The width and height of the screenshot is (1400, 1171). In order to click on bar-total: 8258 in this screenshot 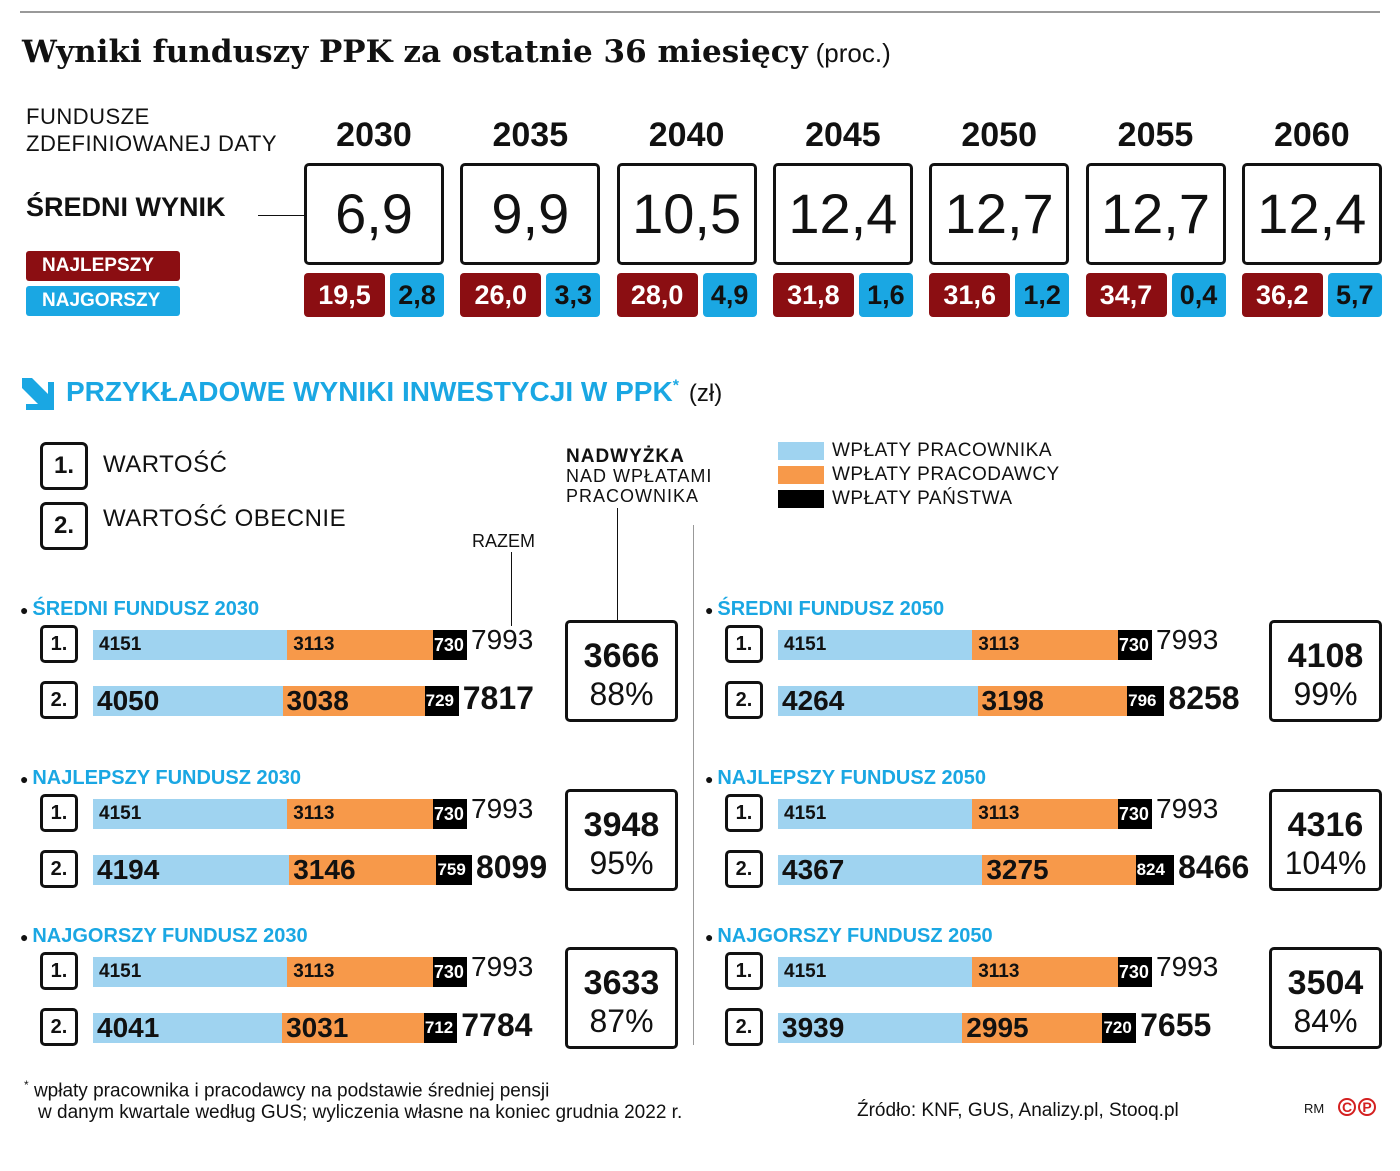, I will do `click(1204, 698)`.